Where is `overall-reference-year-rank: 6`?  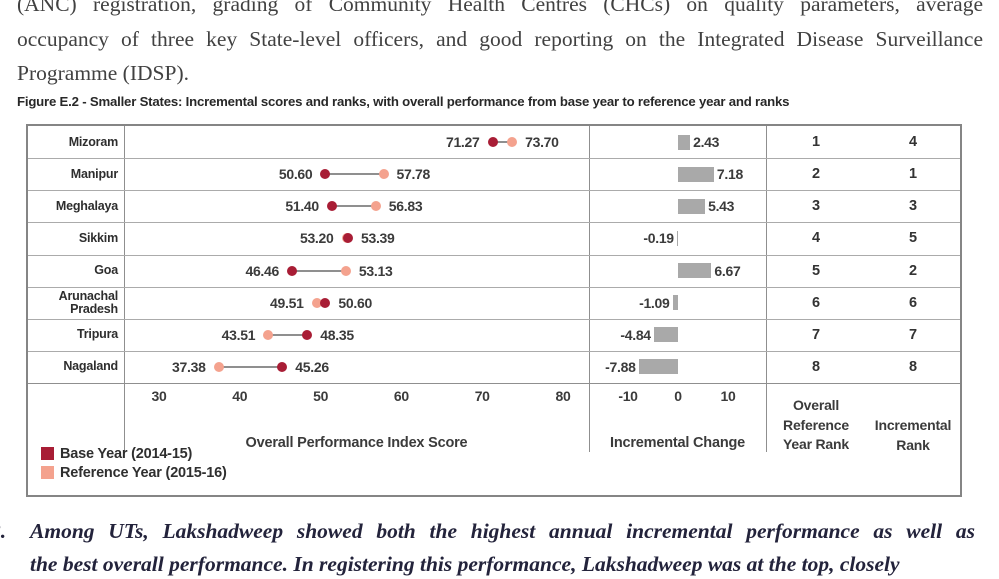
overall-reference-year-rank: 6 is located at coordinates (816, 302).